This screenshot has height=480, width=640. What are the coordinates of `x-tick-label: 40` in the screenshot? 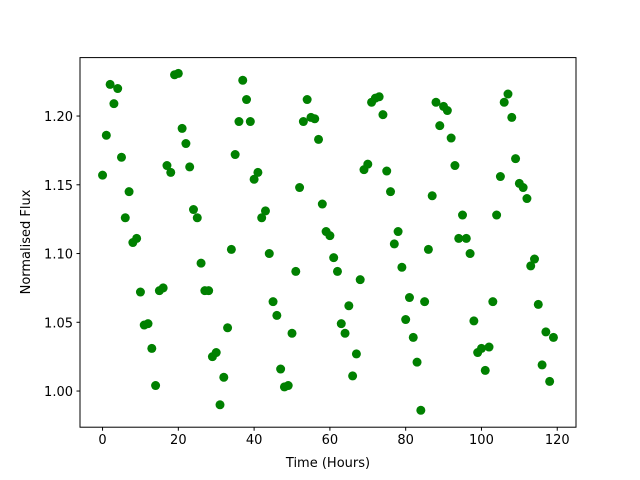 It's located at (254, 440).